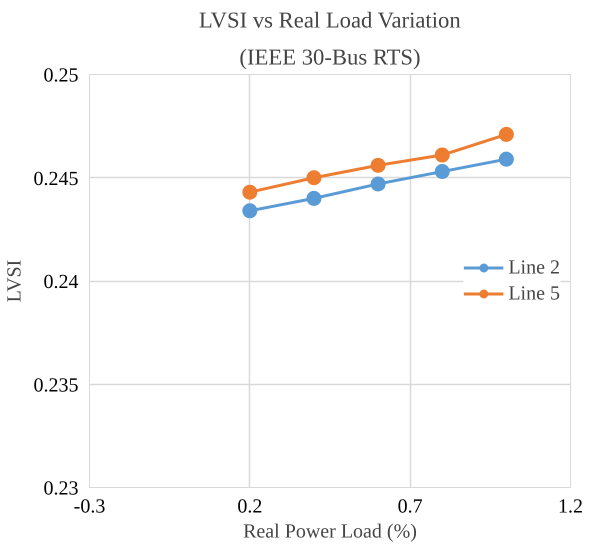 This screenshot has height=550, width=592. What do you see at coordinates (330, 531) in the screenshot?
I see `x-axis-title: Real Power Load (%)` at bounding box center [330, 531].